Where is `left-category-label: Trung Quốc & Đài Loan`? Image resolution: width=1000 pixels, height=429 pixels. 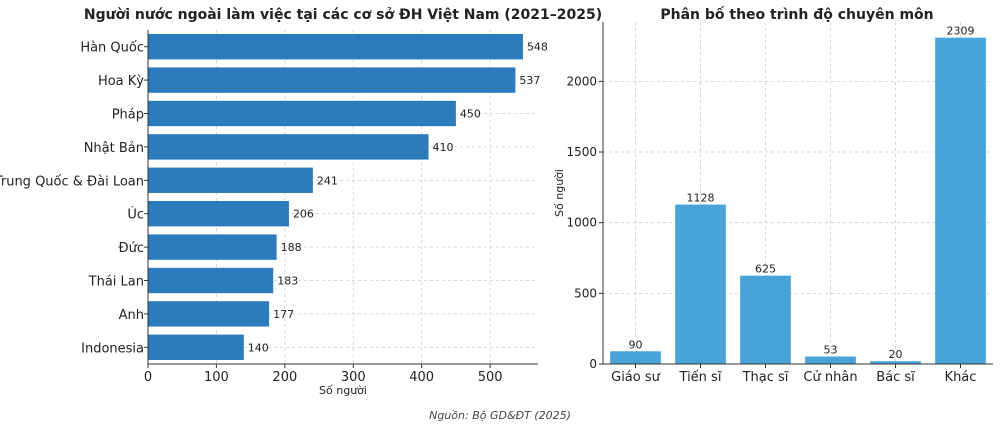 left-category-label: Trung Quốc & Đài Loan is located at coordinates (72, 181).